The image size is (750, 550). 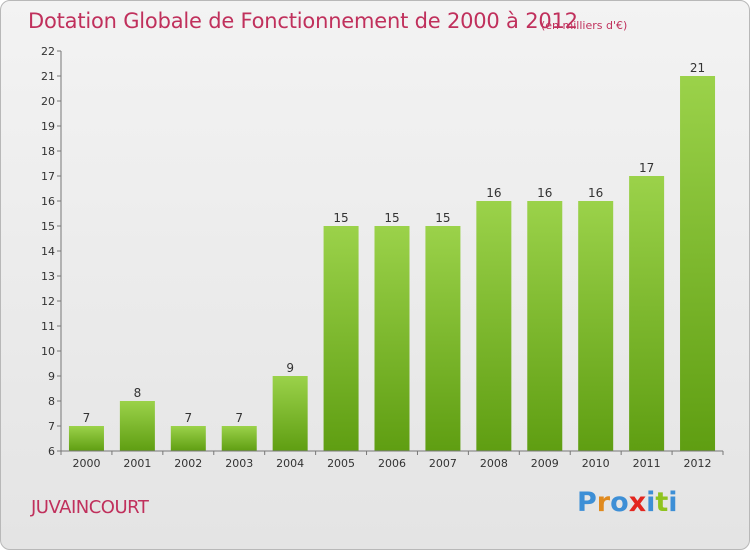 I want to click on bar-2003, so click(x=239, y=438).